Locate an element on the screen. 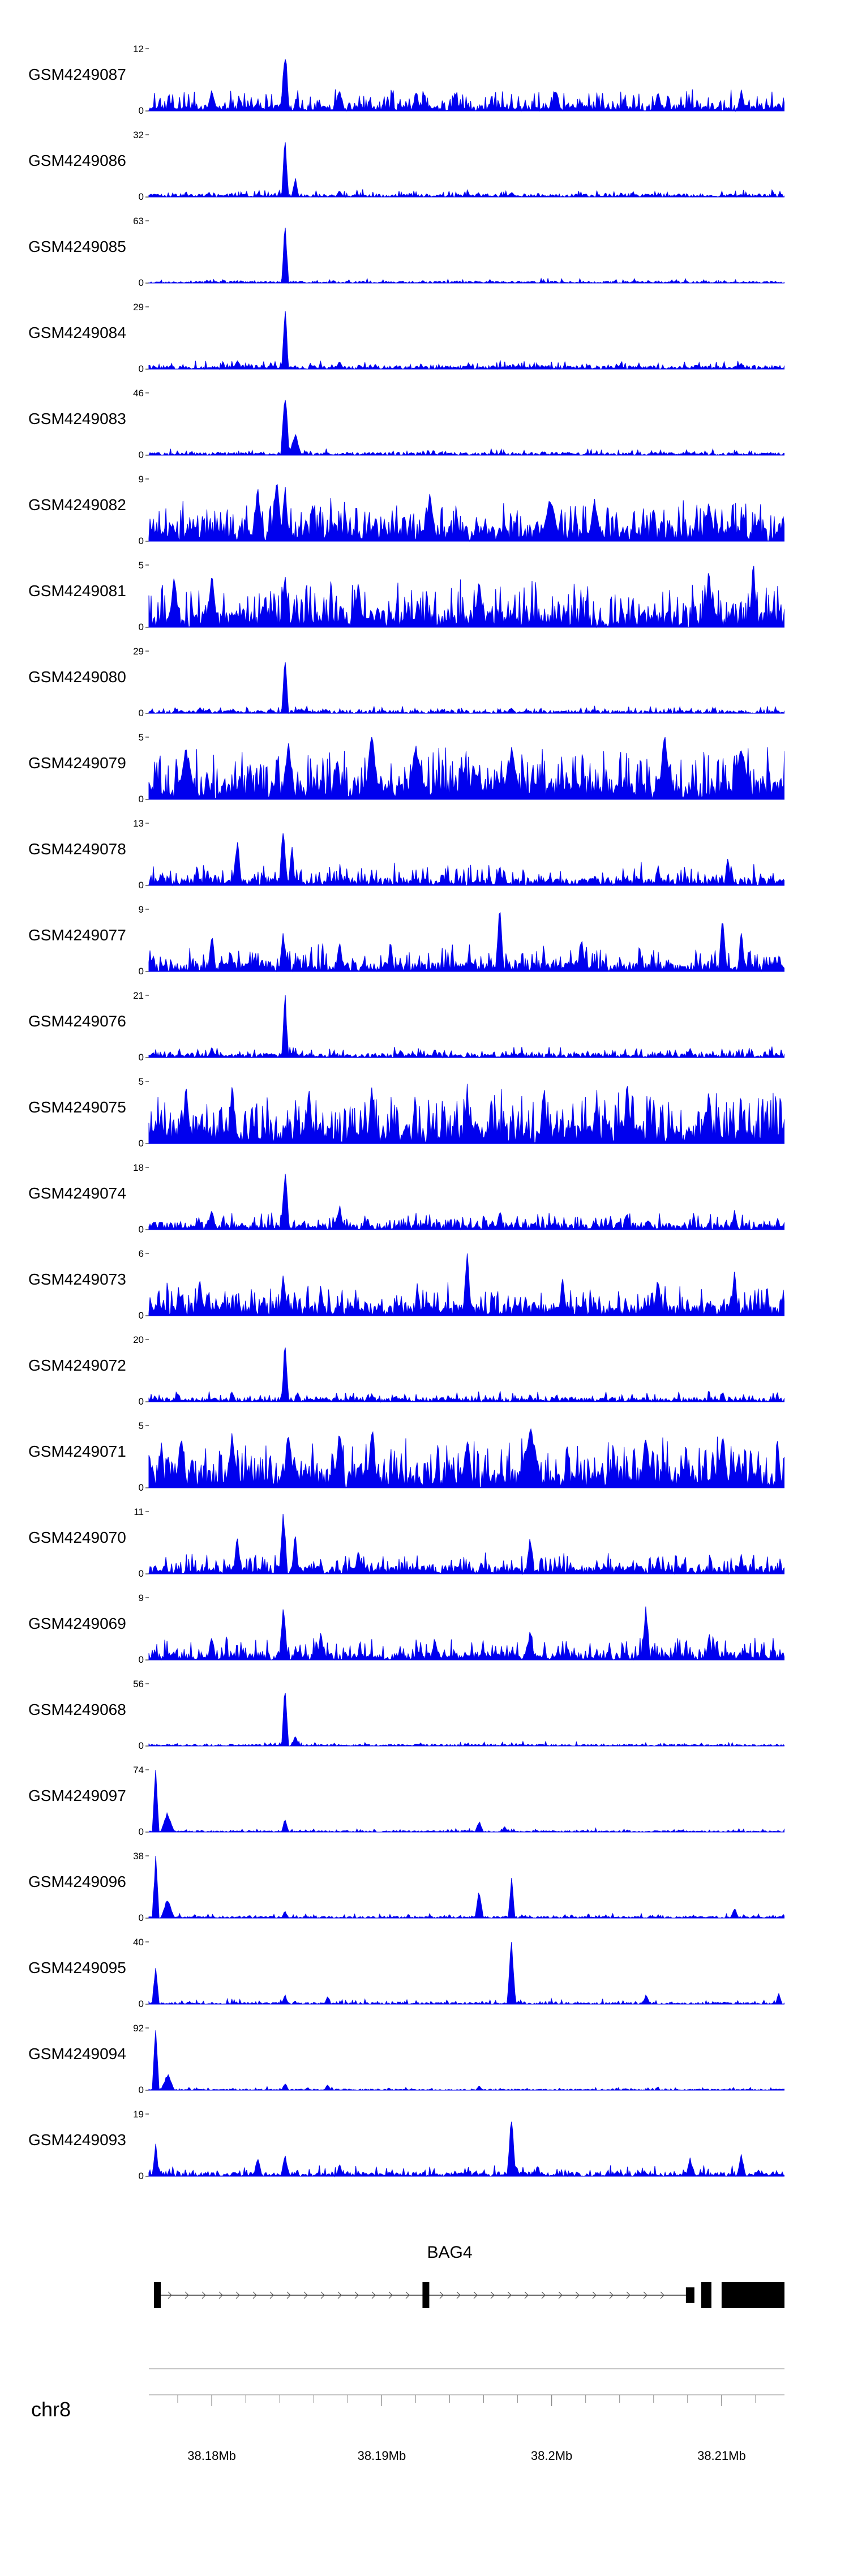 The height and width of the screenshot is (2576, 849). signal-track-row: GSM4249072 20 0 is located at coordinates (424, 1368).